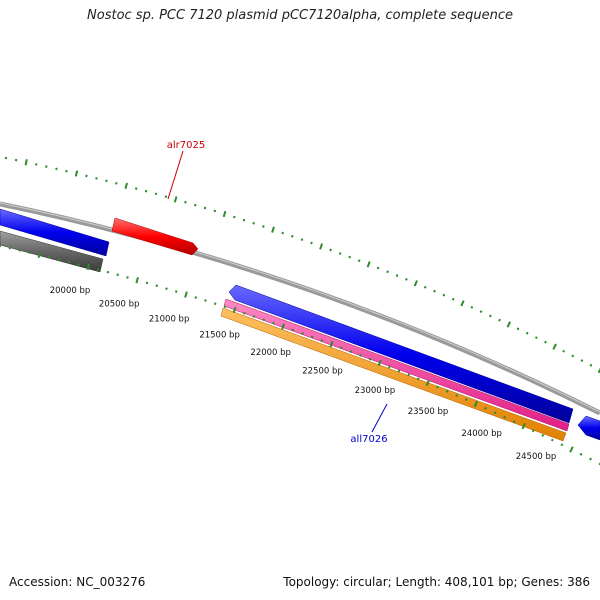  I want to click on gene-all7026-arrow, so click(401, 354).